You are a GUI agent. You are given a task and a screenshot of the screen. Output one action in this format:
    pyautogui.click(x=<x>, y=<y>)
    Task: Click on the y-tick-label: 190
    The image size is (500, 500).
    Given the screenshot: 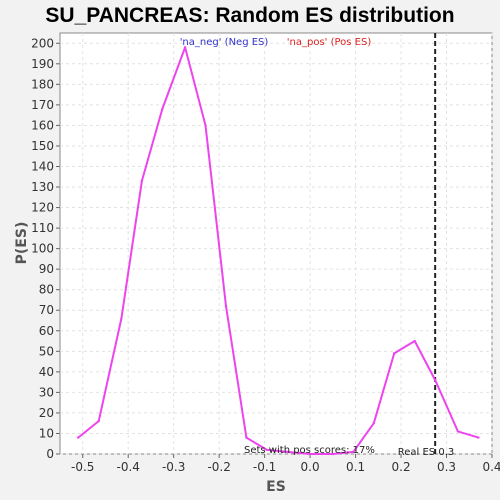 What is the action you would take?
    pyautogui.click(x=42, y=64)
    